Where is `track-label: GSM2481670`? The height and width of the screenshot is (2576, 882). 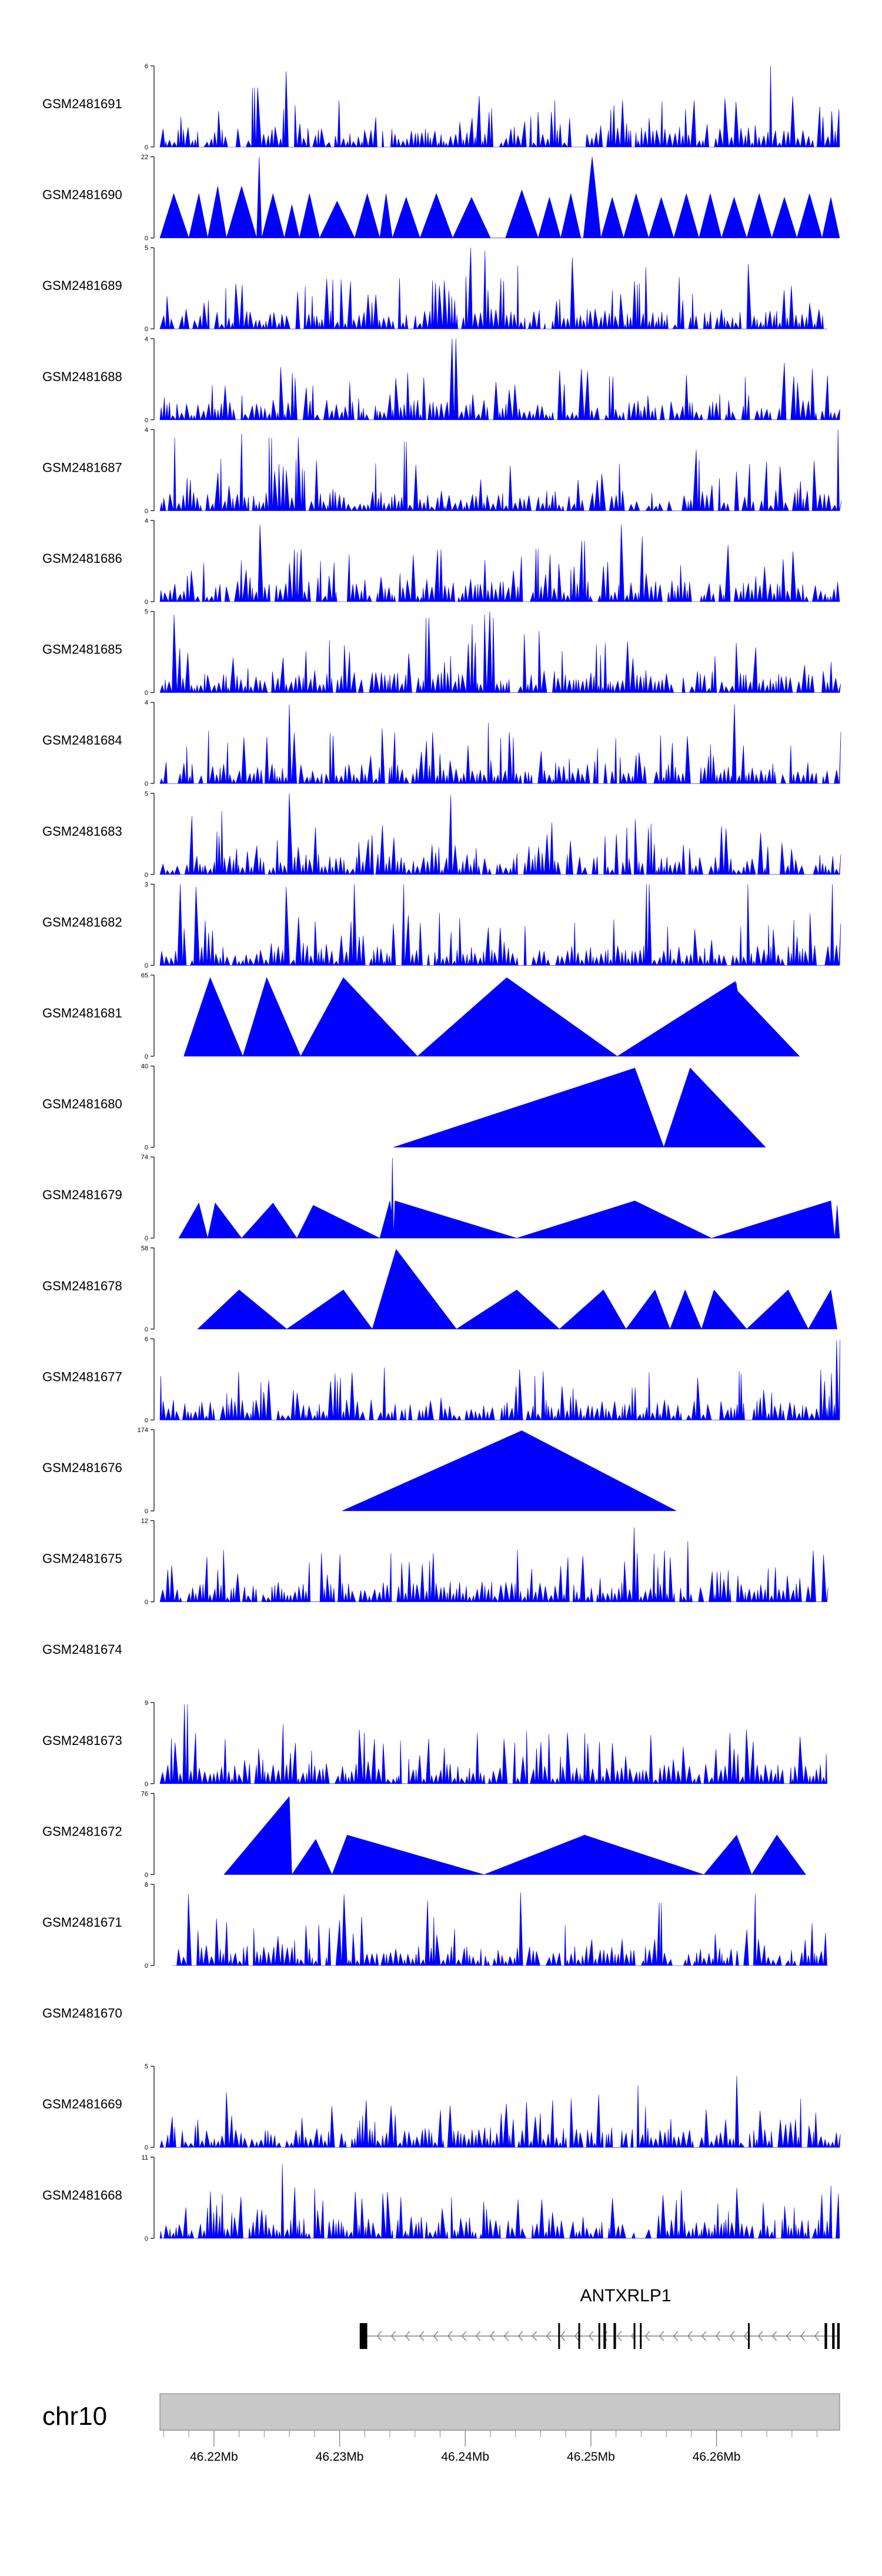
track-label: GSM2481670 is located at coordinates (82, 2013).